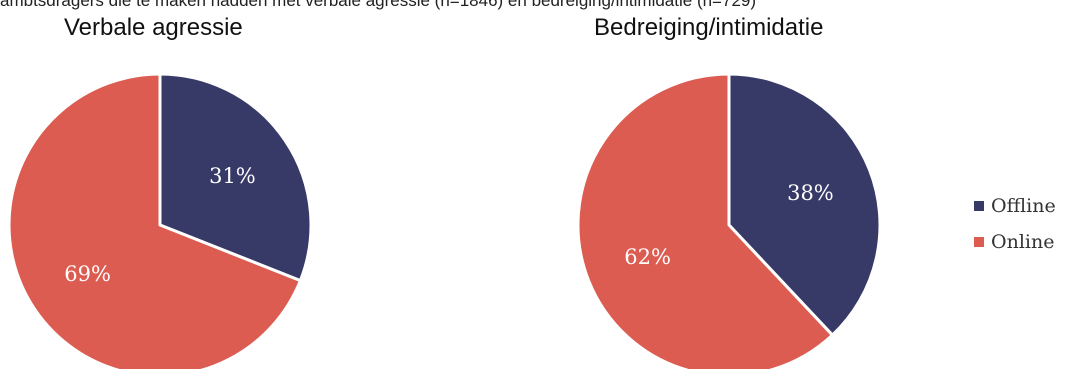 Image resolution: width=1076 pixels, height=369 pixels. Describe the element at coordinates (810, 193) in the screenshot. I see `pie-2-label-offline: 38%` at that location.